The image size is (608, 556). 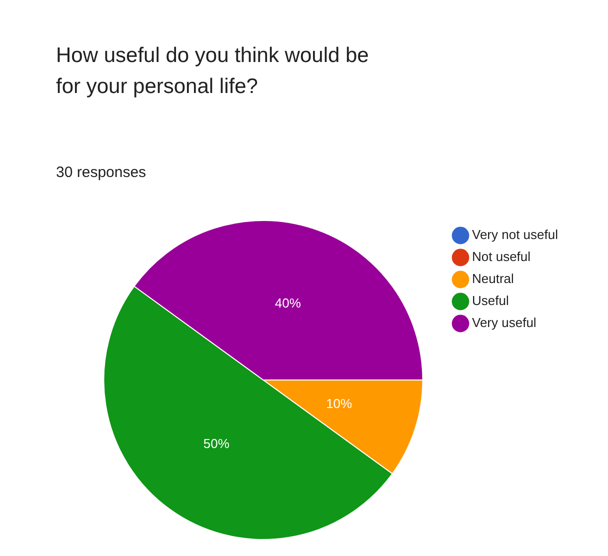 What do you see at coordinates (339, 404) in the screenshot?
I see `data-label: 10%` at bounding box center [339, 404].